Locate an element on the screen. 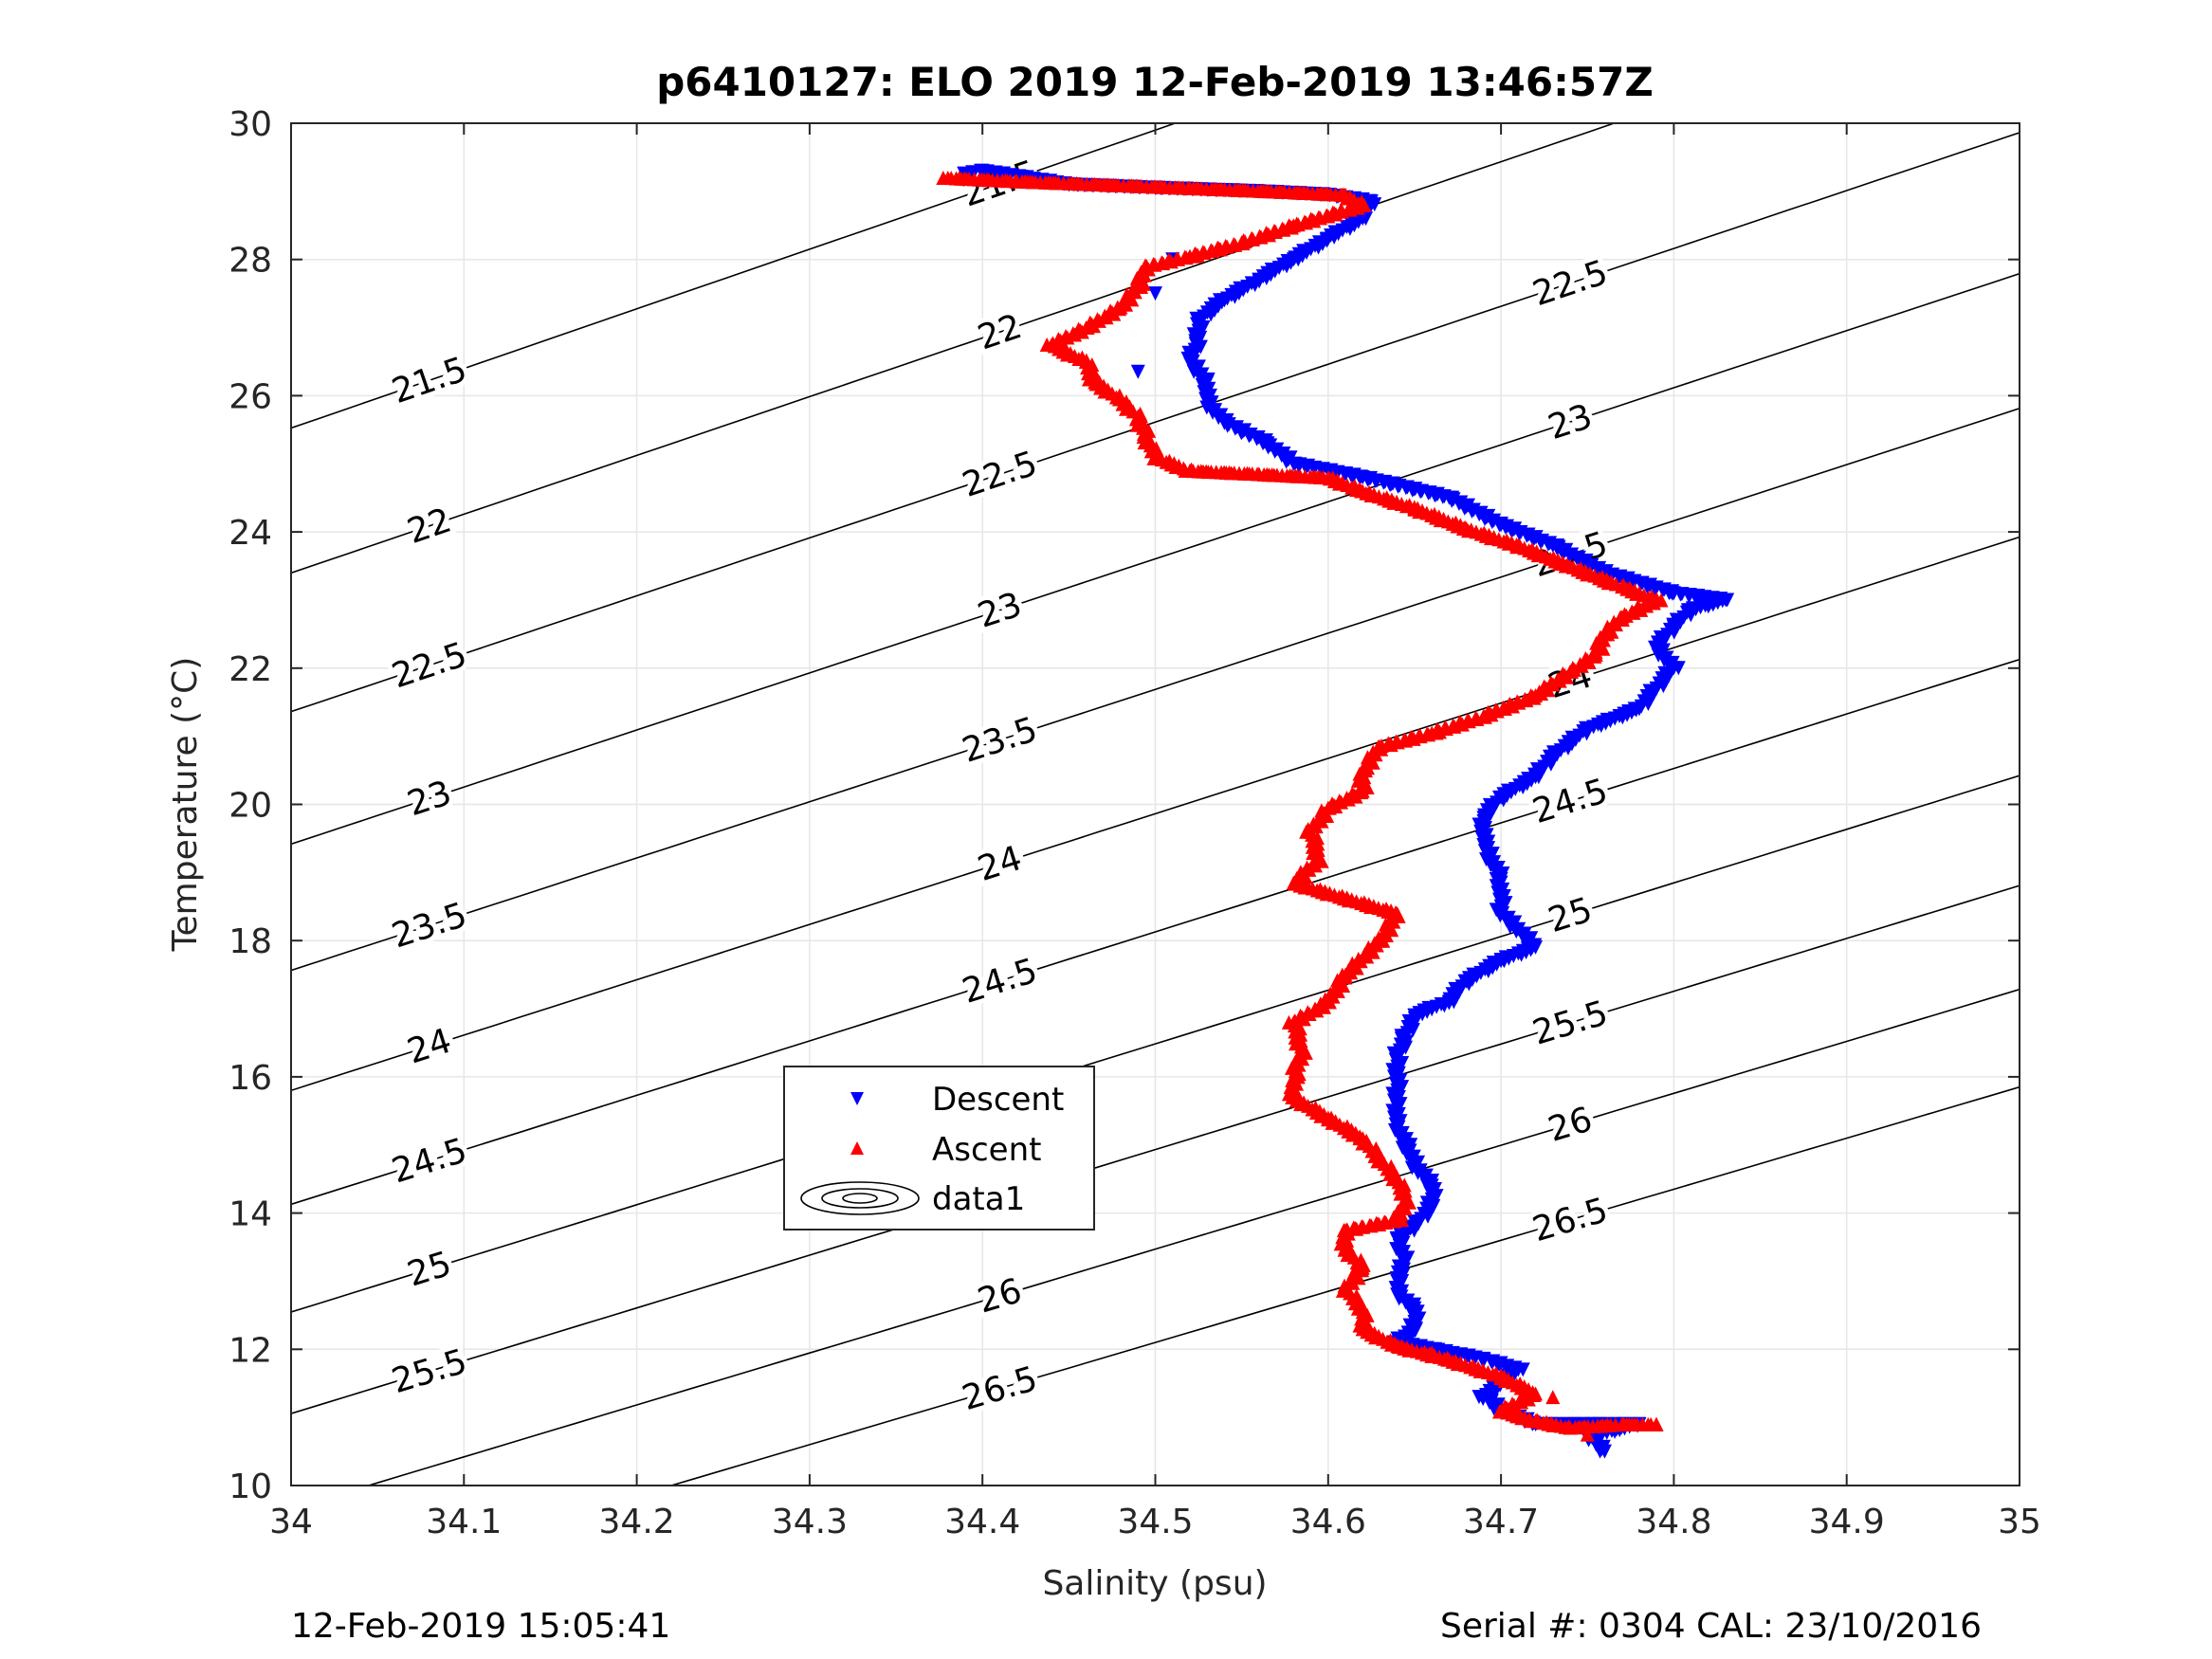 Image resolution: width=2212 pixels, height=1659 pixels. legend: Descent Ascent data1 is located at coordinates (939, 1148).